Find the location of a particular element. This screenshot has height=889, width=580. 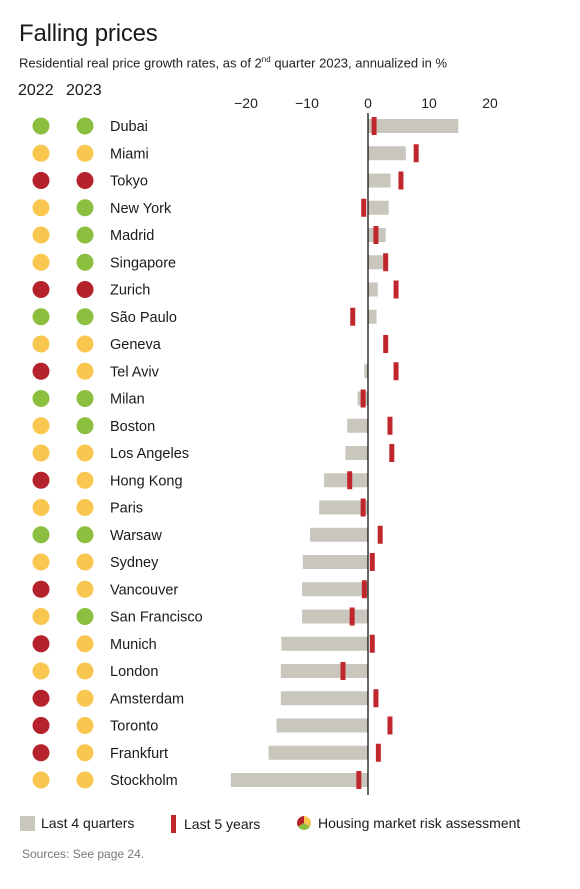

city-label: Stockholm is located at coordinates (144, 781).